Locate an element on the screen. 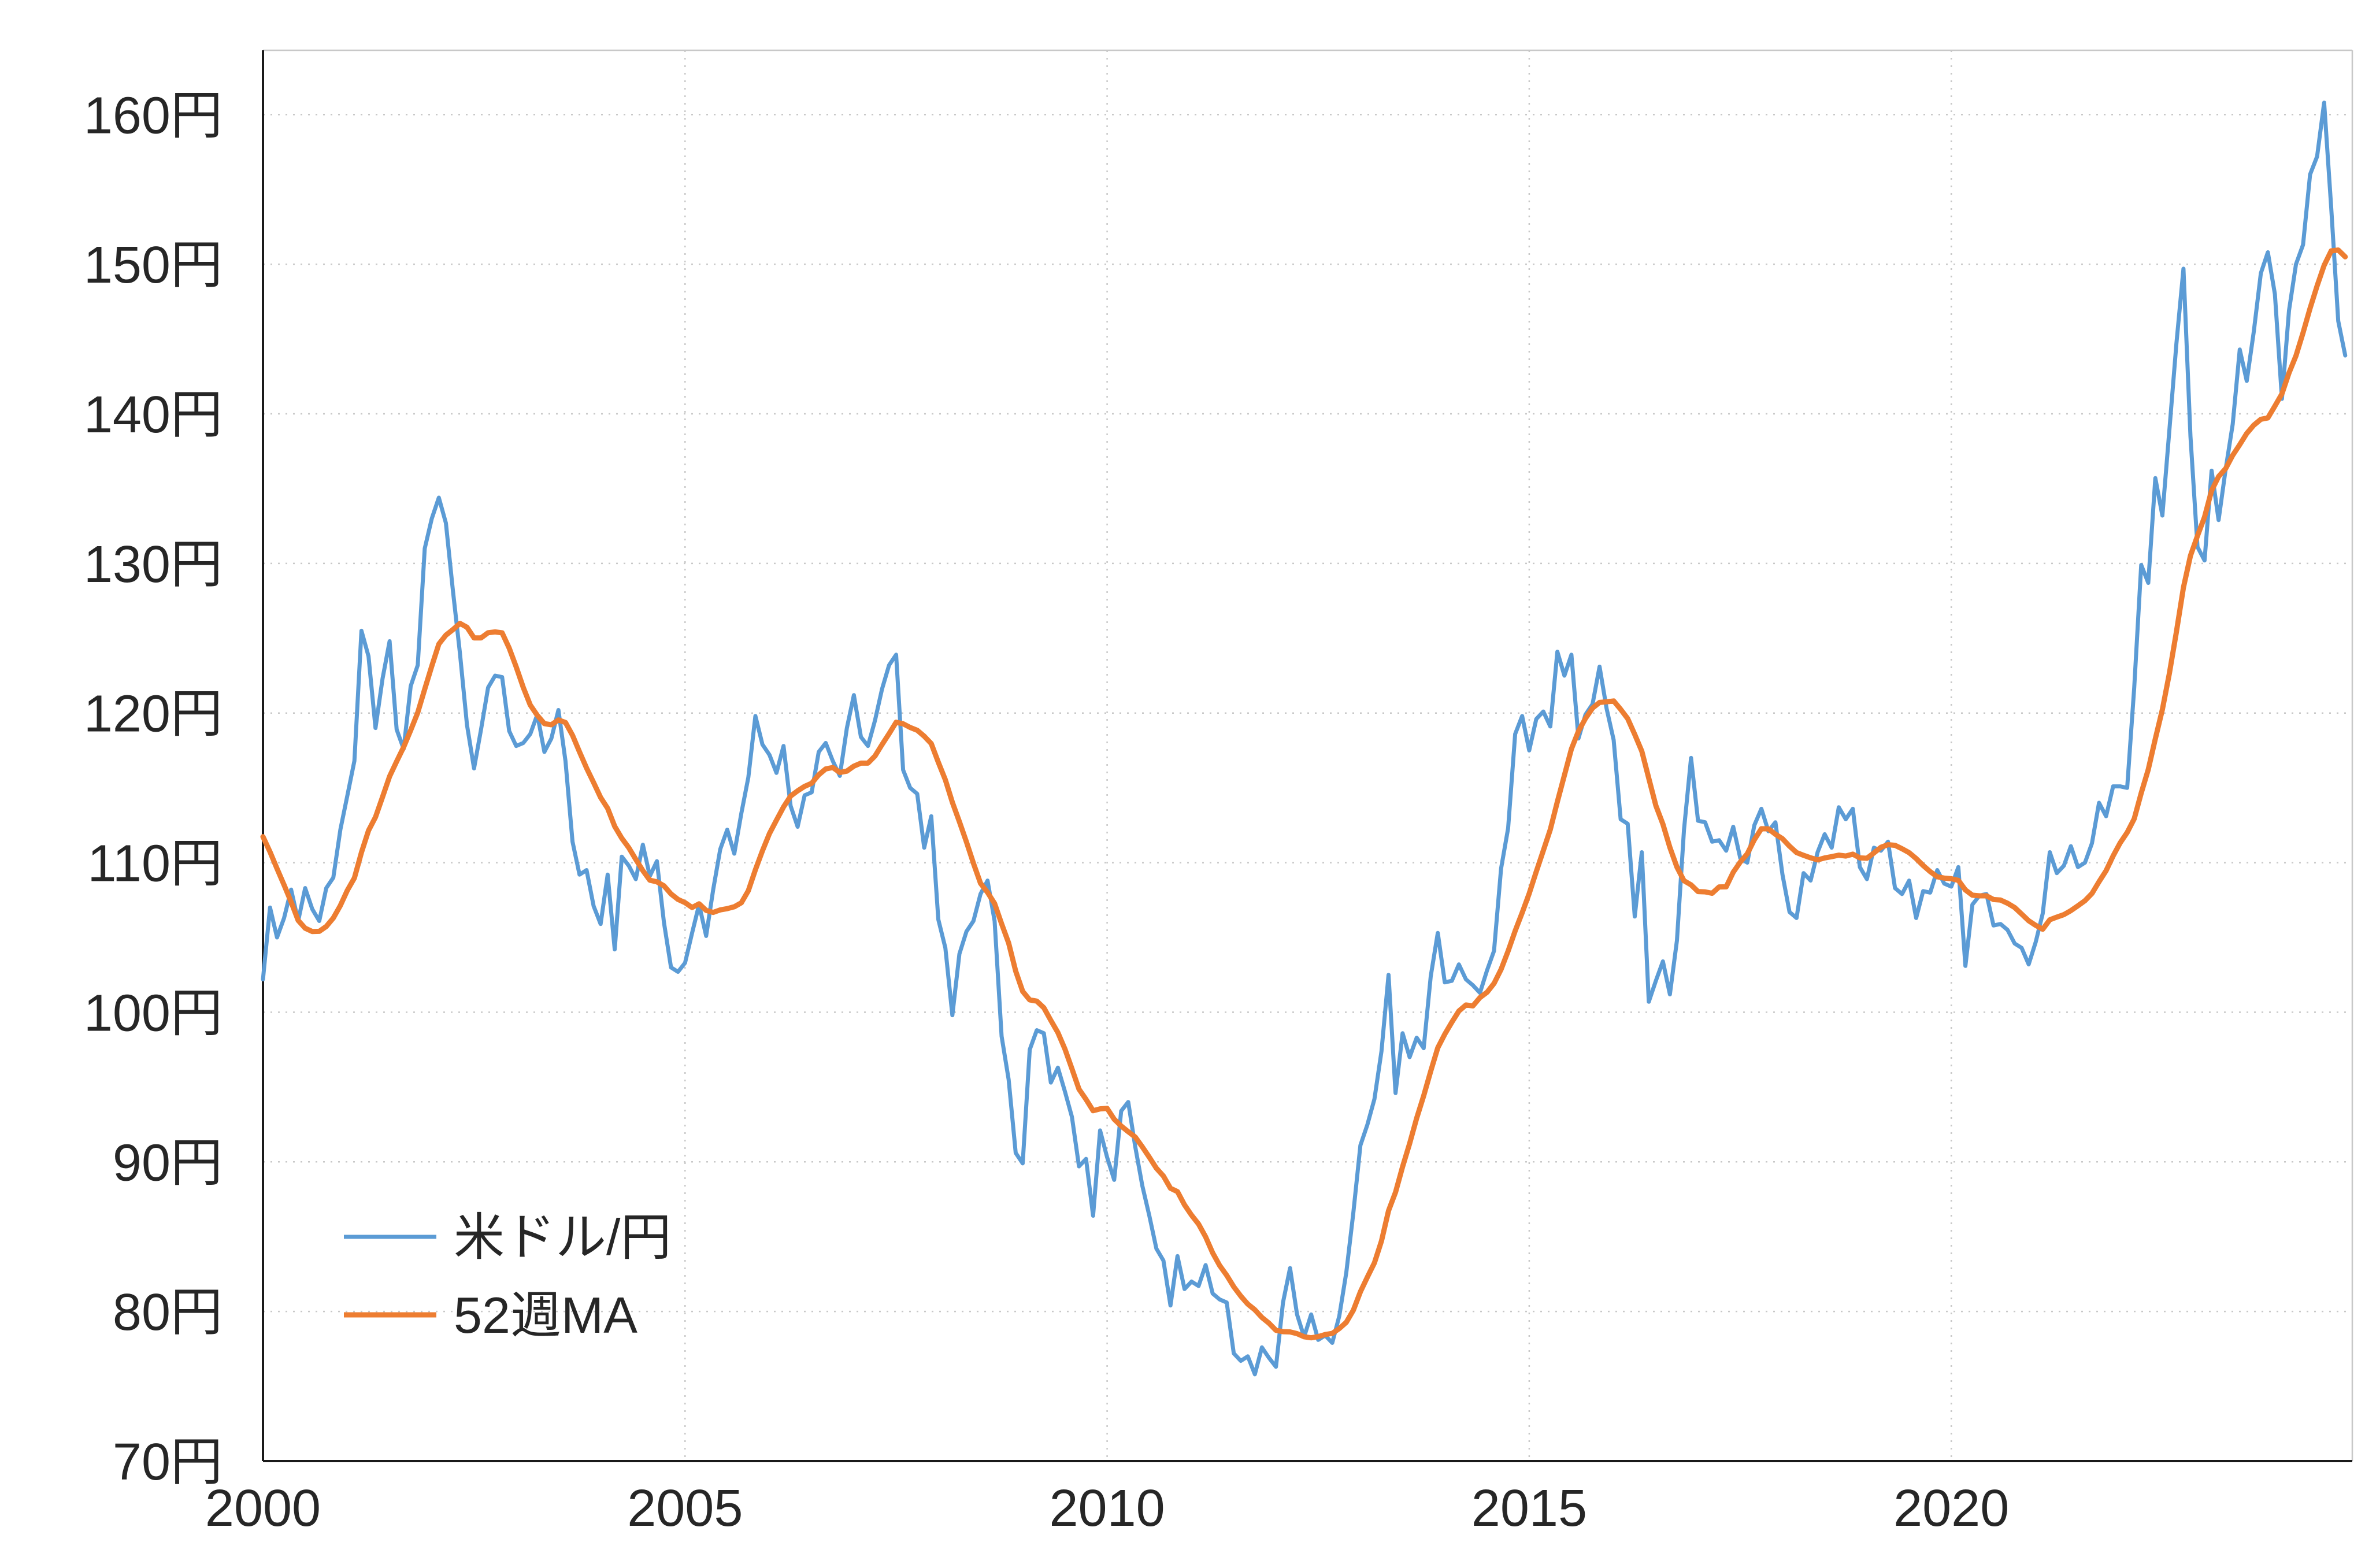 This screenshot has width=2365, height=1568. y-axis-labels: 70円 80円 90円 100円 110円 120円 130円 140円 150円 160円 is located at coordinates (153, 789).